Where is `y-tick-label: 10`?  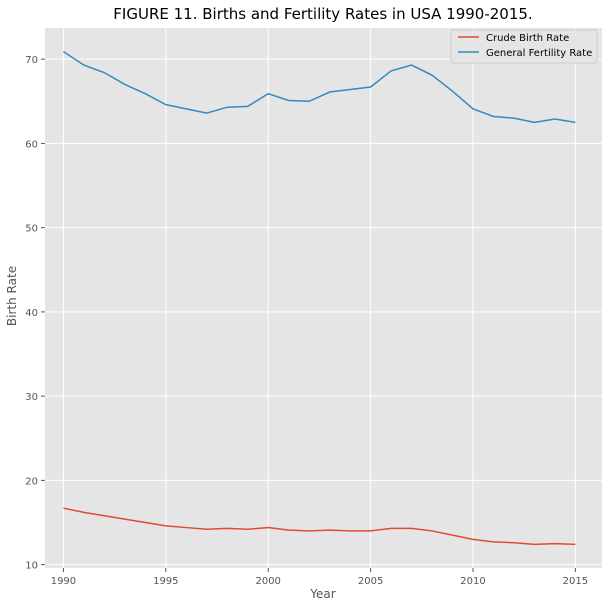
y-tick-label: 10 is located at coordinates (31, 566).